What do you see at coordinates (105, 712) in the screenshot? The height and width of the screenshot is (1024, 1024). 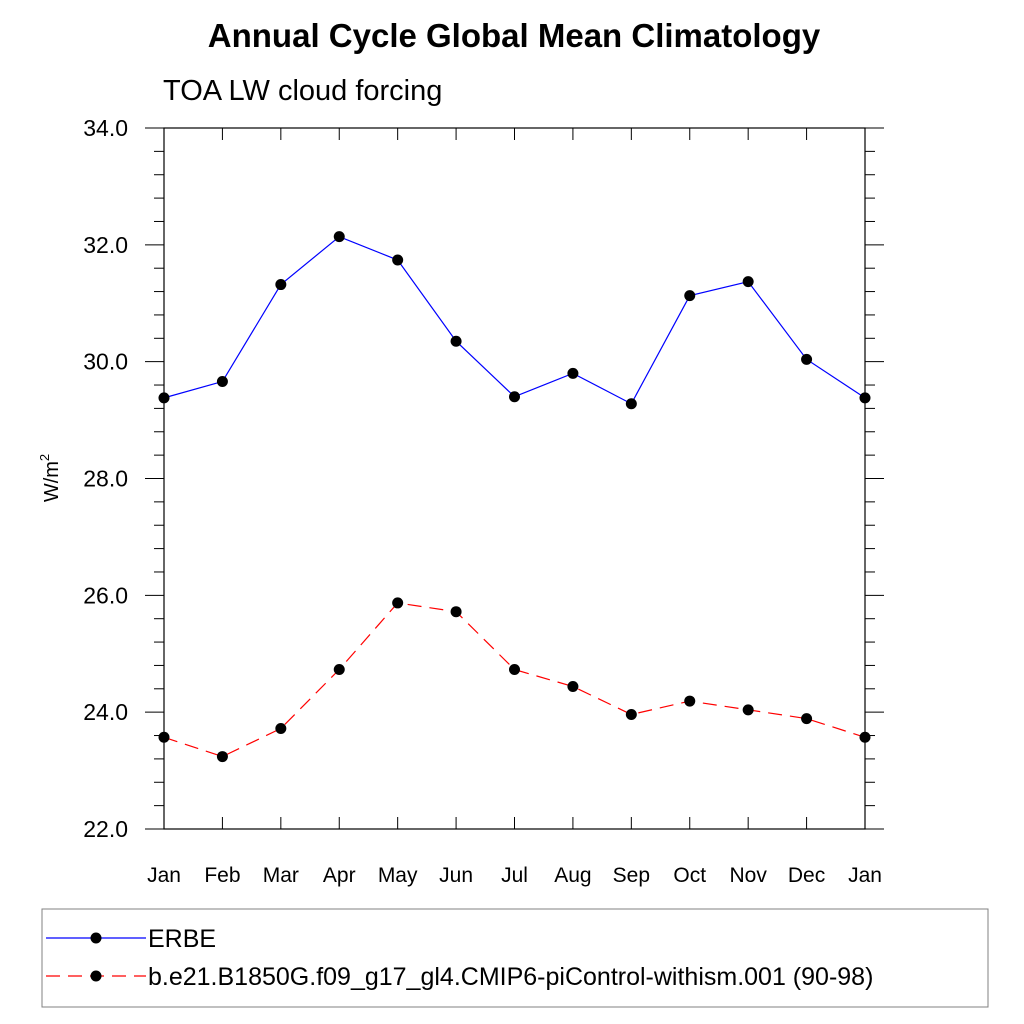 I see `y-tick-label: 24.0` at bounding box center [105, 712].